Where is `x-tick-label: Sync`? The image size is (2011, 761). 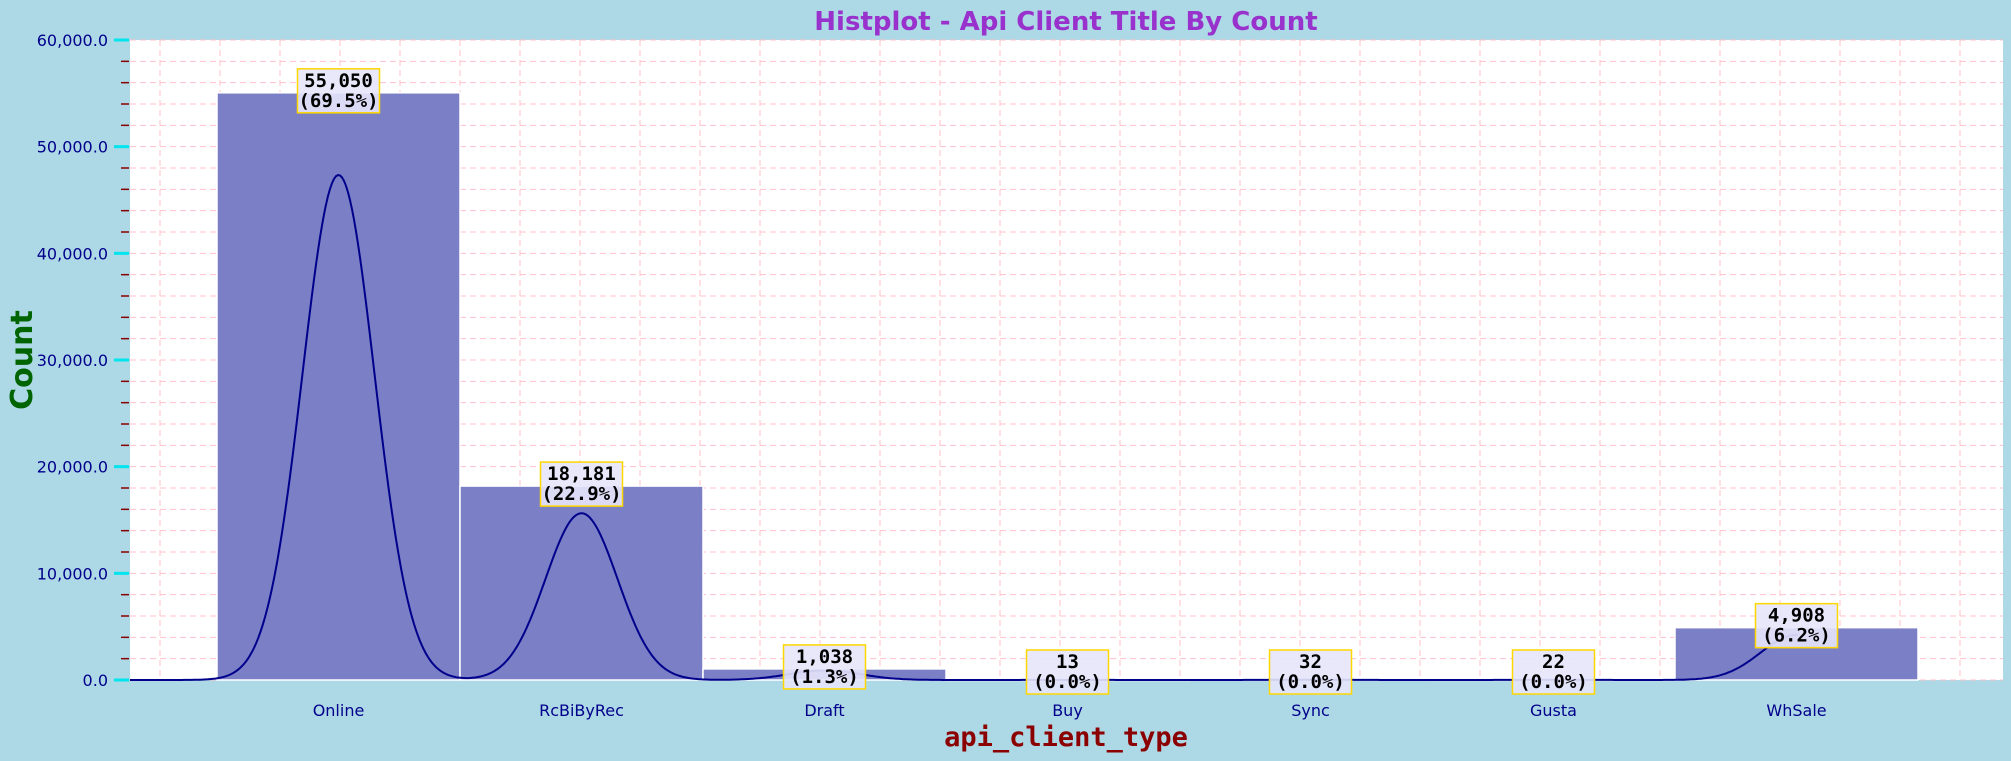 x-tick-label: Sync is located at coordinates (1310, 710).